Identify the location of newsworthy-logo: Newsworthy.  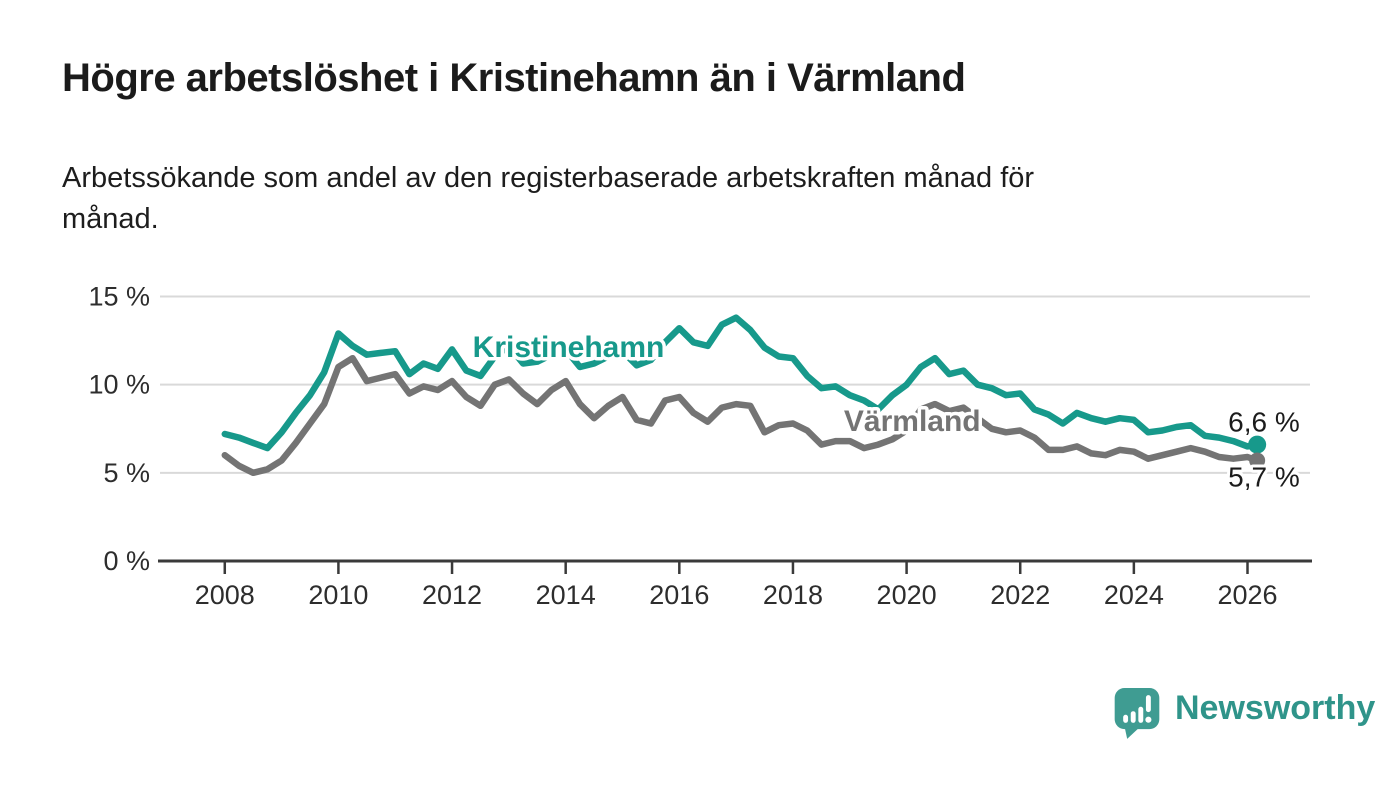
(1243, 713).